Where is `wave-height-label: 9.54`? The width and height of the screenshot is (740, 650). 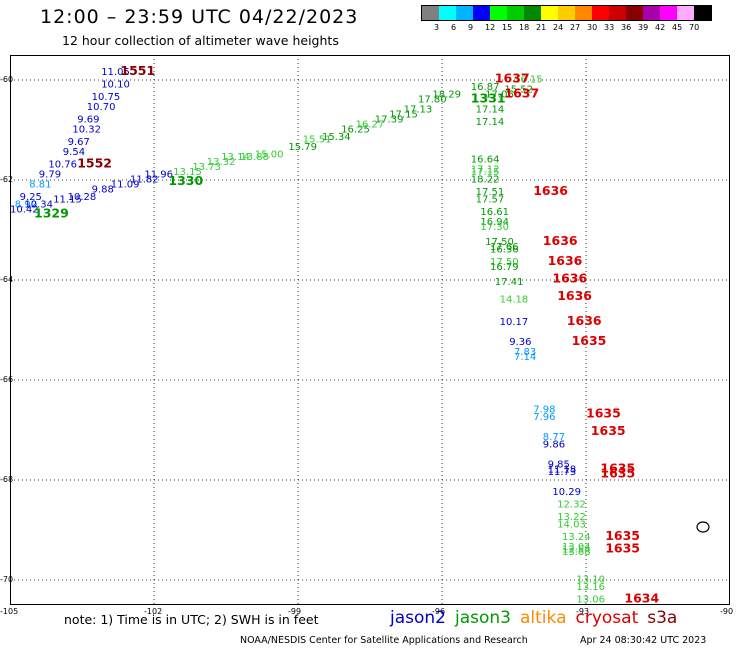
wave-height-label: 9.54 is located at coordinates (74, 152).